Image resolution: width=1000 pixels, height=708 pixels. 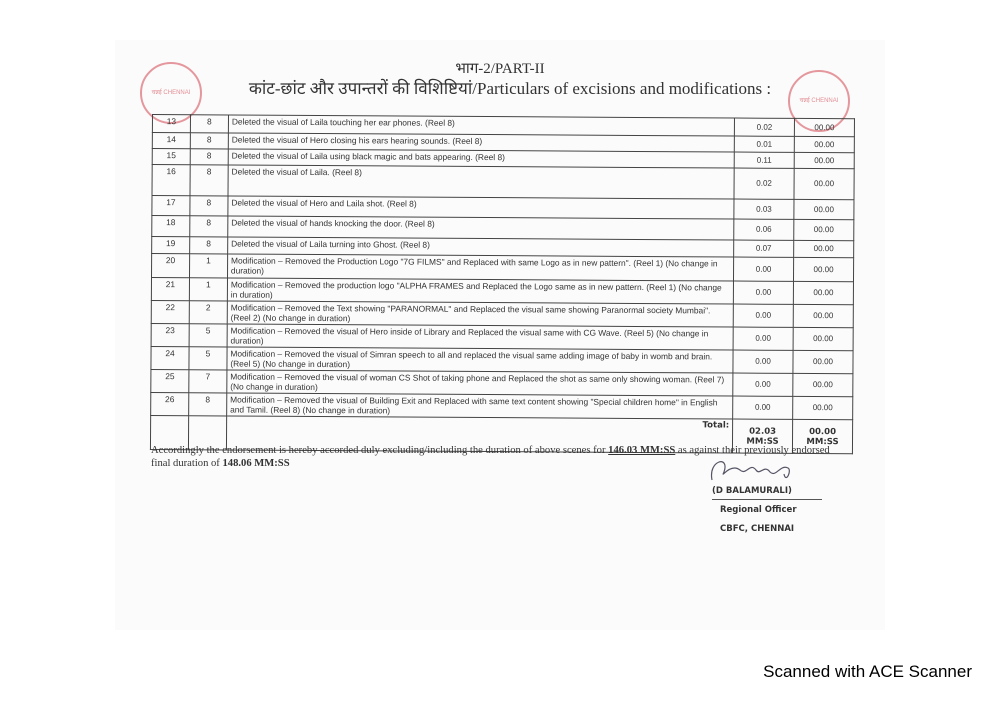 I want to click on part-label: भाग-2/PART-II, so click(x=500, y=69).